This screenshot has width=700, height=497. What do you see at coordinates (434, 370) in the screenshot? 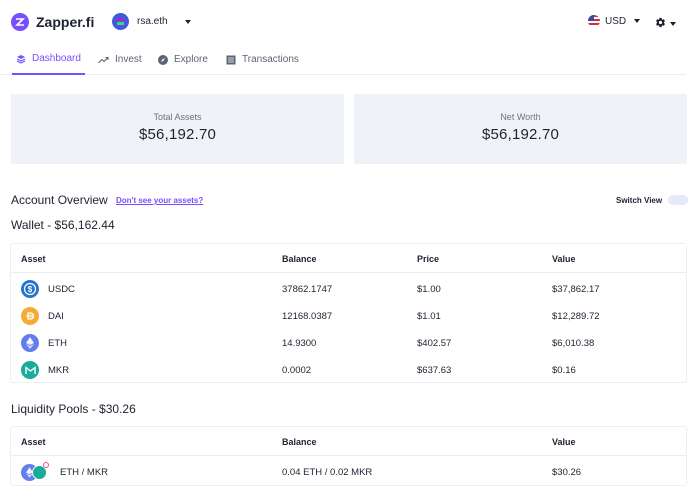
I see `asset-price: $637.63` at bounding box center [434, 370].